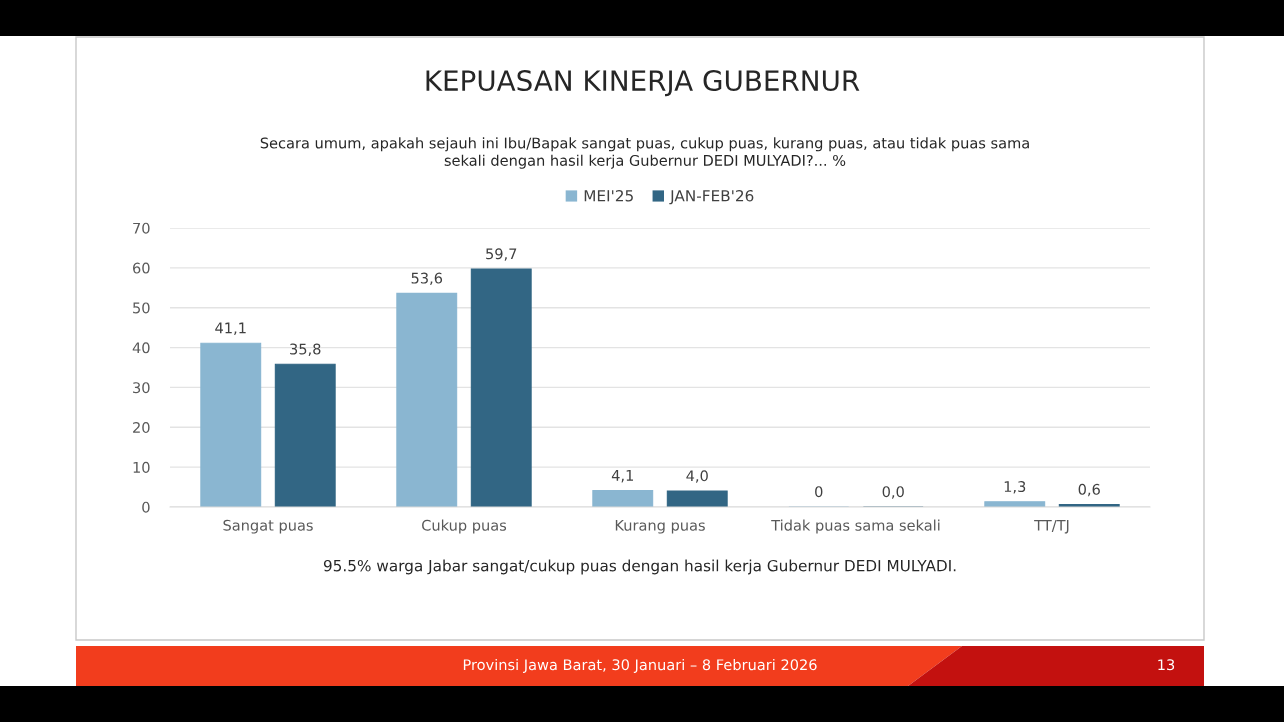 This screenshot has height=722, width=1284. What do you see at coordinates (644, 153) in the screenshot?
I see `chart-subtitle: Secara umum, apakah sejauh ini Ibu/Bapak sangat puas, cukup puas, kurang puas, atau tidak puas sama sekali dengan hasil kerja Gubernur DEDI MULYADI?... %` at bounding box center [644, 153].